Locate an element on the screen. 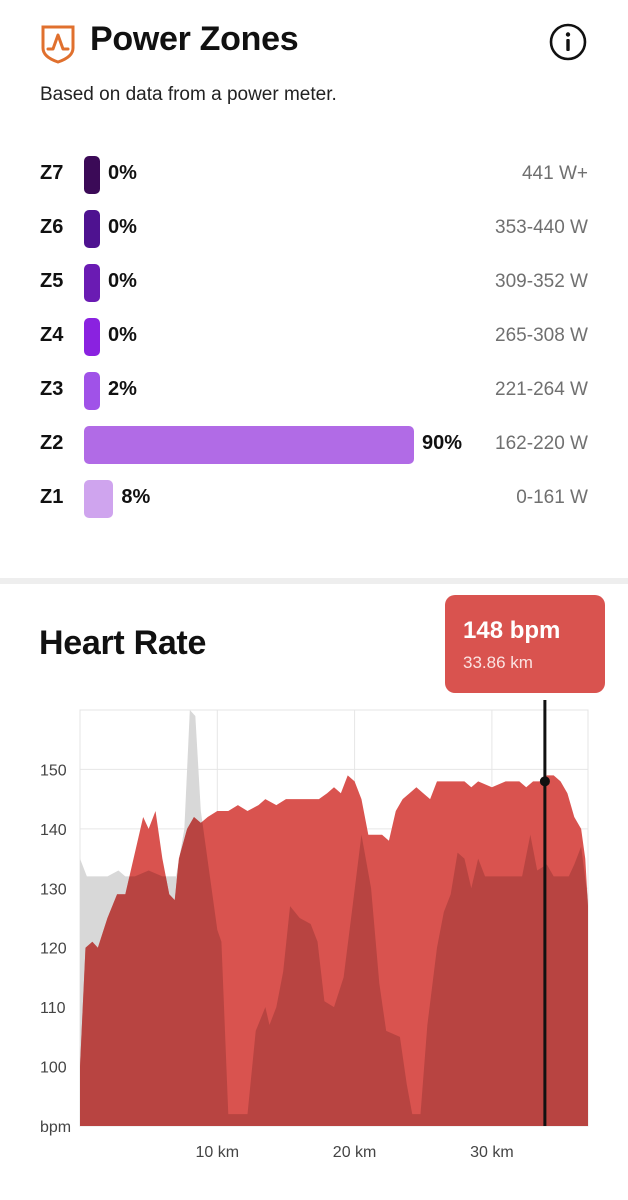 The image size is (628, 1200). x-tick-label: 30 km is located at coordinates (492, 1152).